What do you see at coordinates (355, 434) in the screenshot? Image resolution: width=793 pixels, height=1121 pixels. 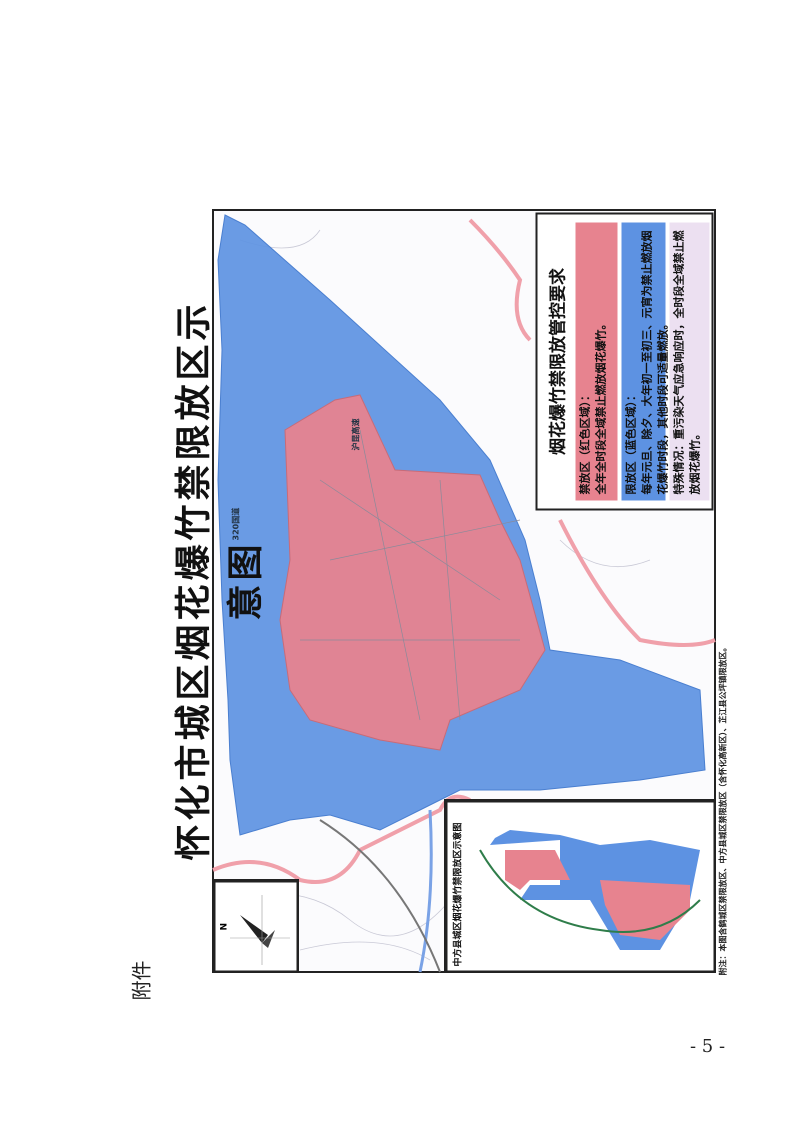 I see `road-label: 沪昆高速` at bounding box center [355, 434].